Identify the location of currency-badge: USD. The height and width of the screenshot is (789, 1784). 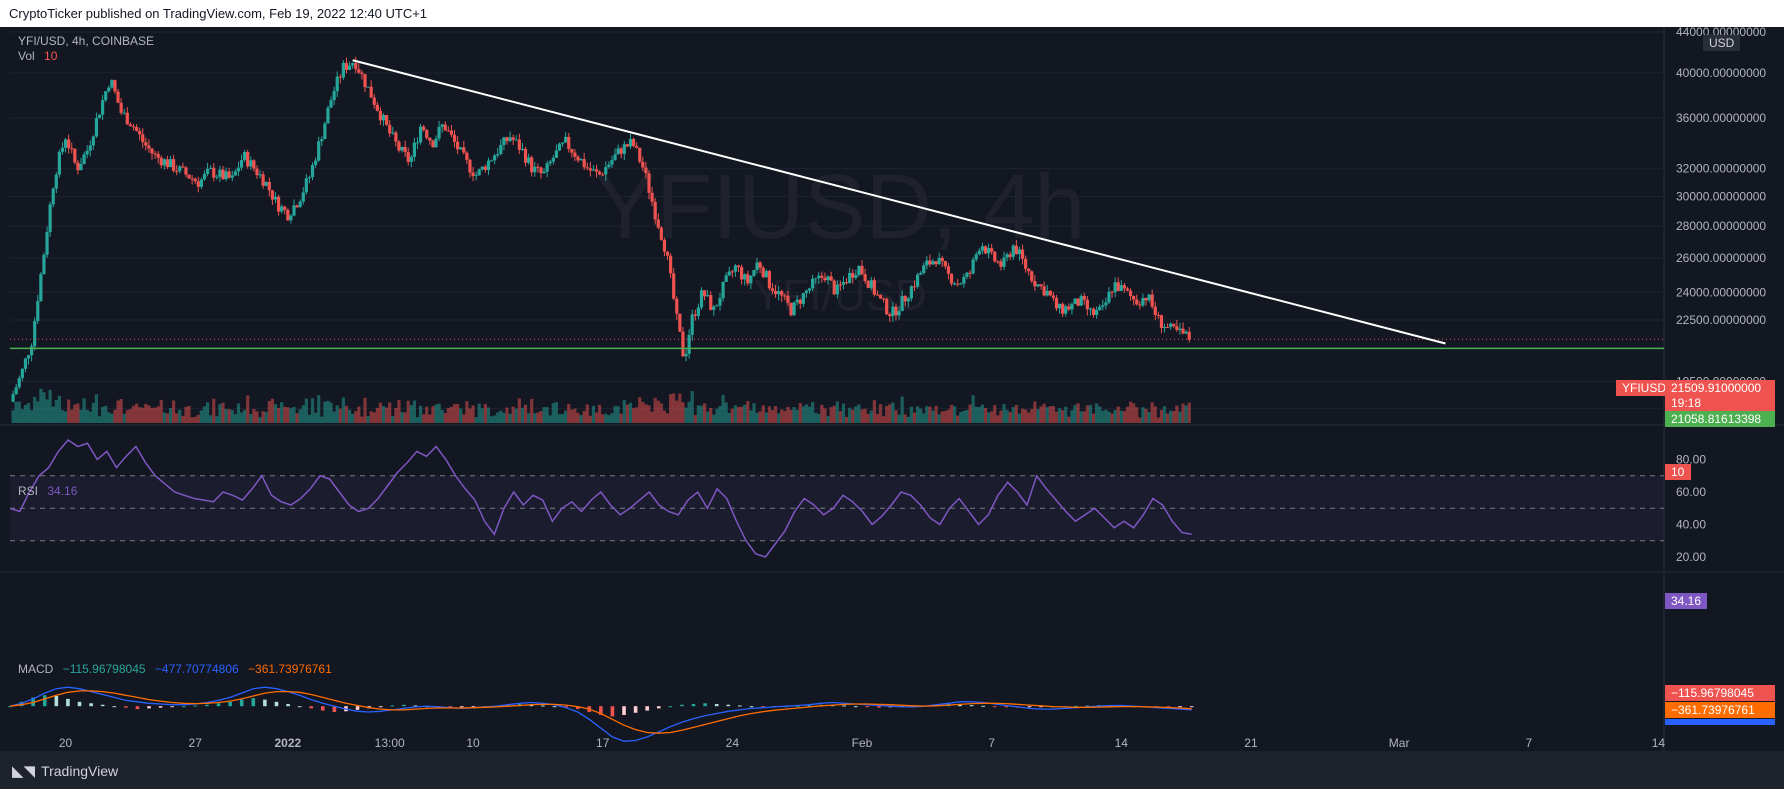
(1722, 43).